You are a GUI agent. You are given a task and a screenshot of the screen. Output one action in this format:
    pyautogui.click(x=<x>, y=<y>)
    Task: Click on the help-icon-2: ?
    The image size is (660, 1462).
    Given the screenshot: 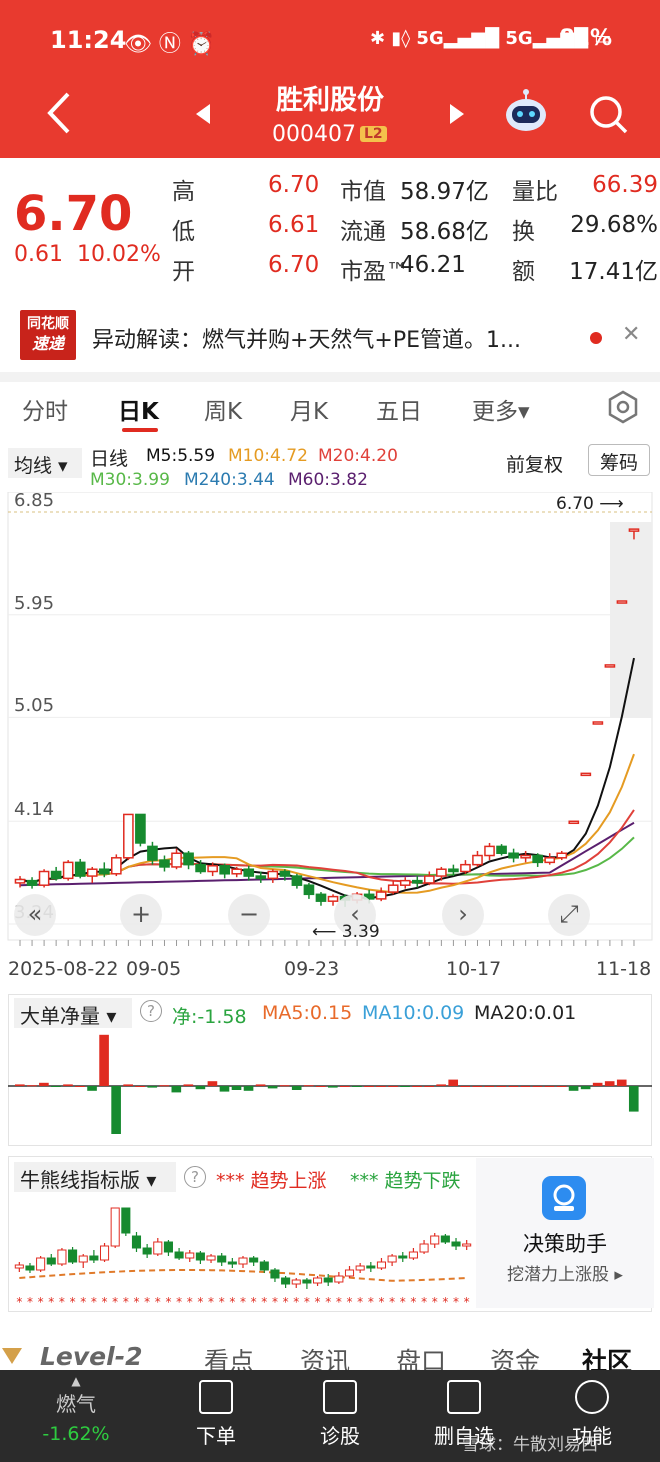 What is the action you would take?
    pyautogui.click(x=195, y=1177)
    